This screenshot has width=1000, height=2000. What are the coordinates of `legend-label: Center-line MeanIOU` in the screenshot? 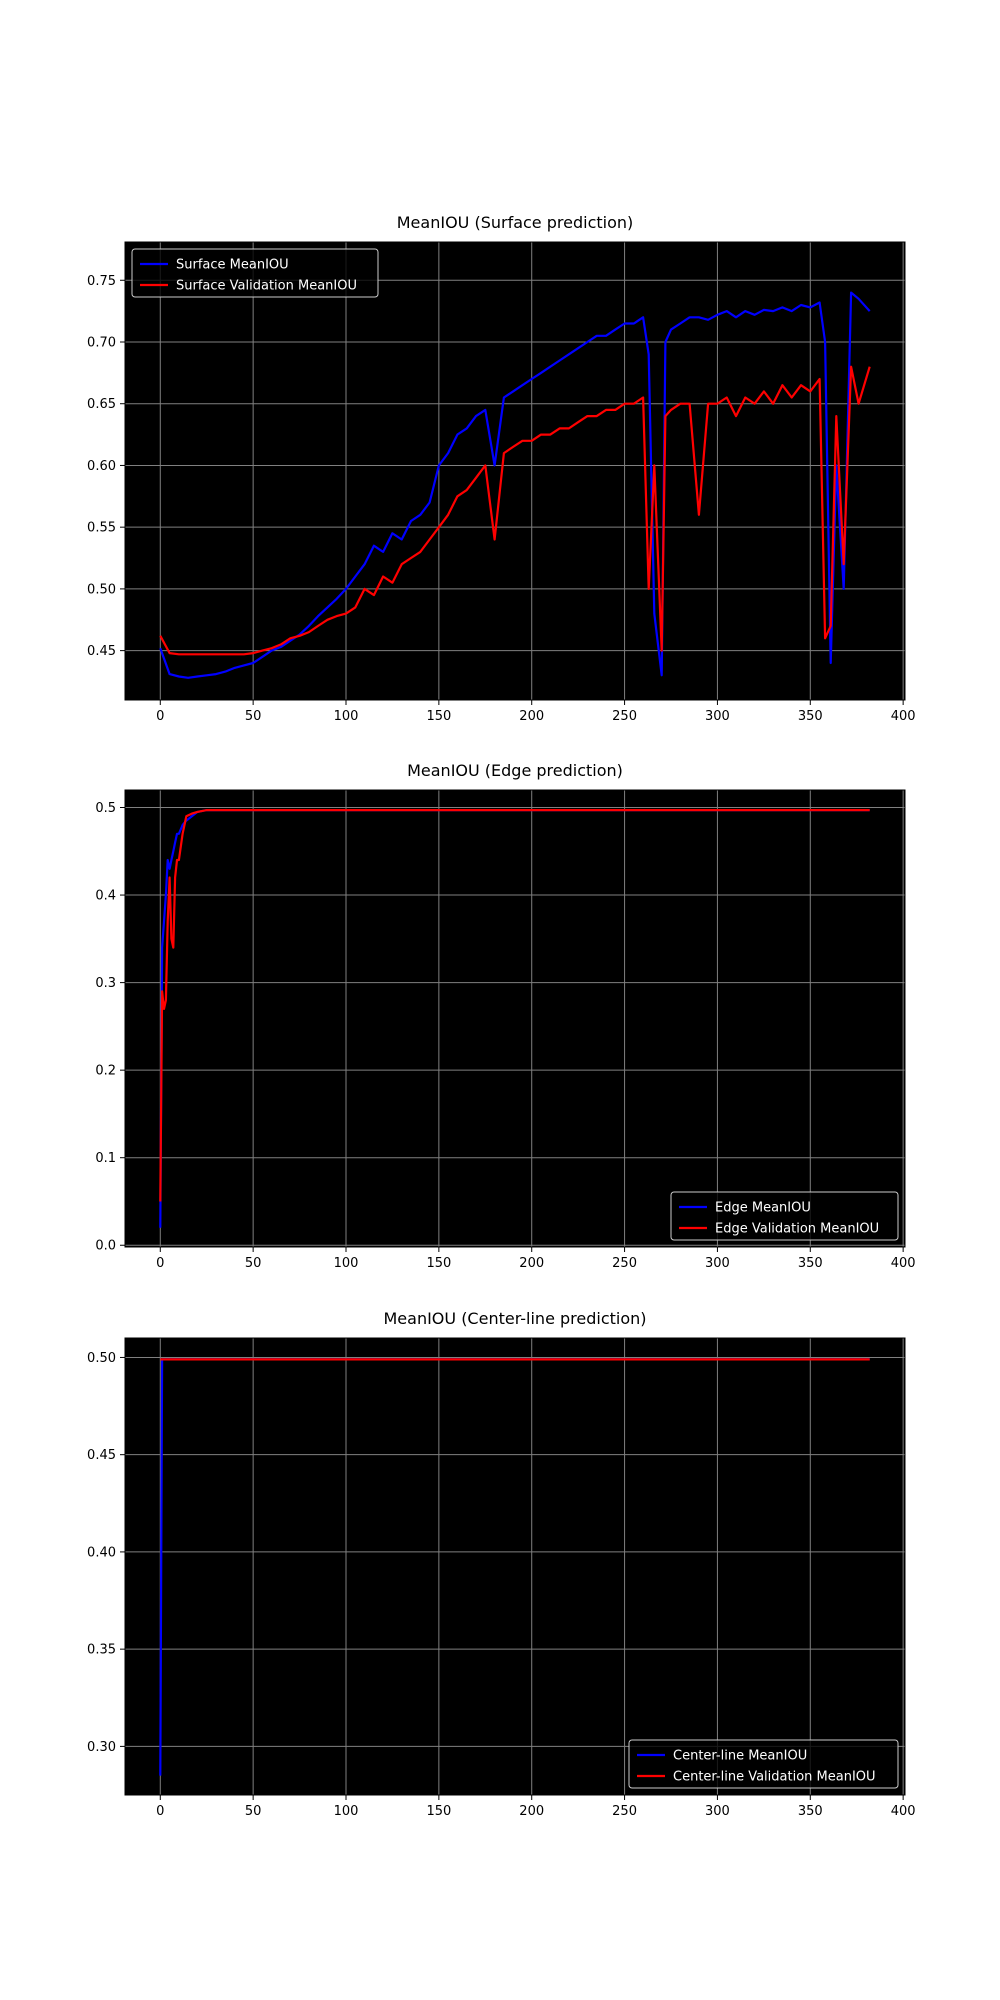 It's located at (740, 1756).